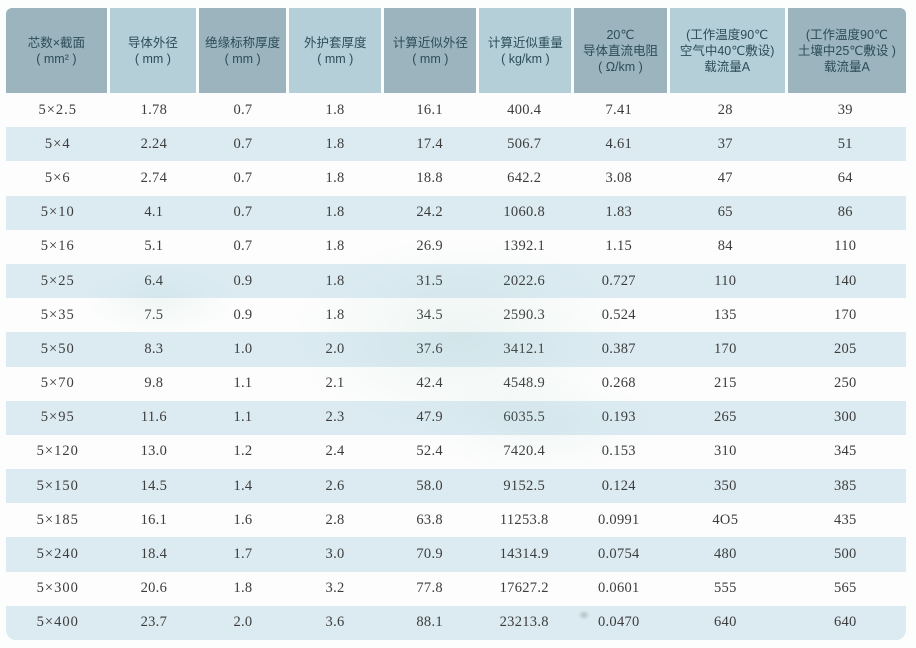 The image size is (916, 648). I want to click on cell-approx-od: 17.4, so click(429, 143).